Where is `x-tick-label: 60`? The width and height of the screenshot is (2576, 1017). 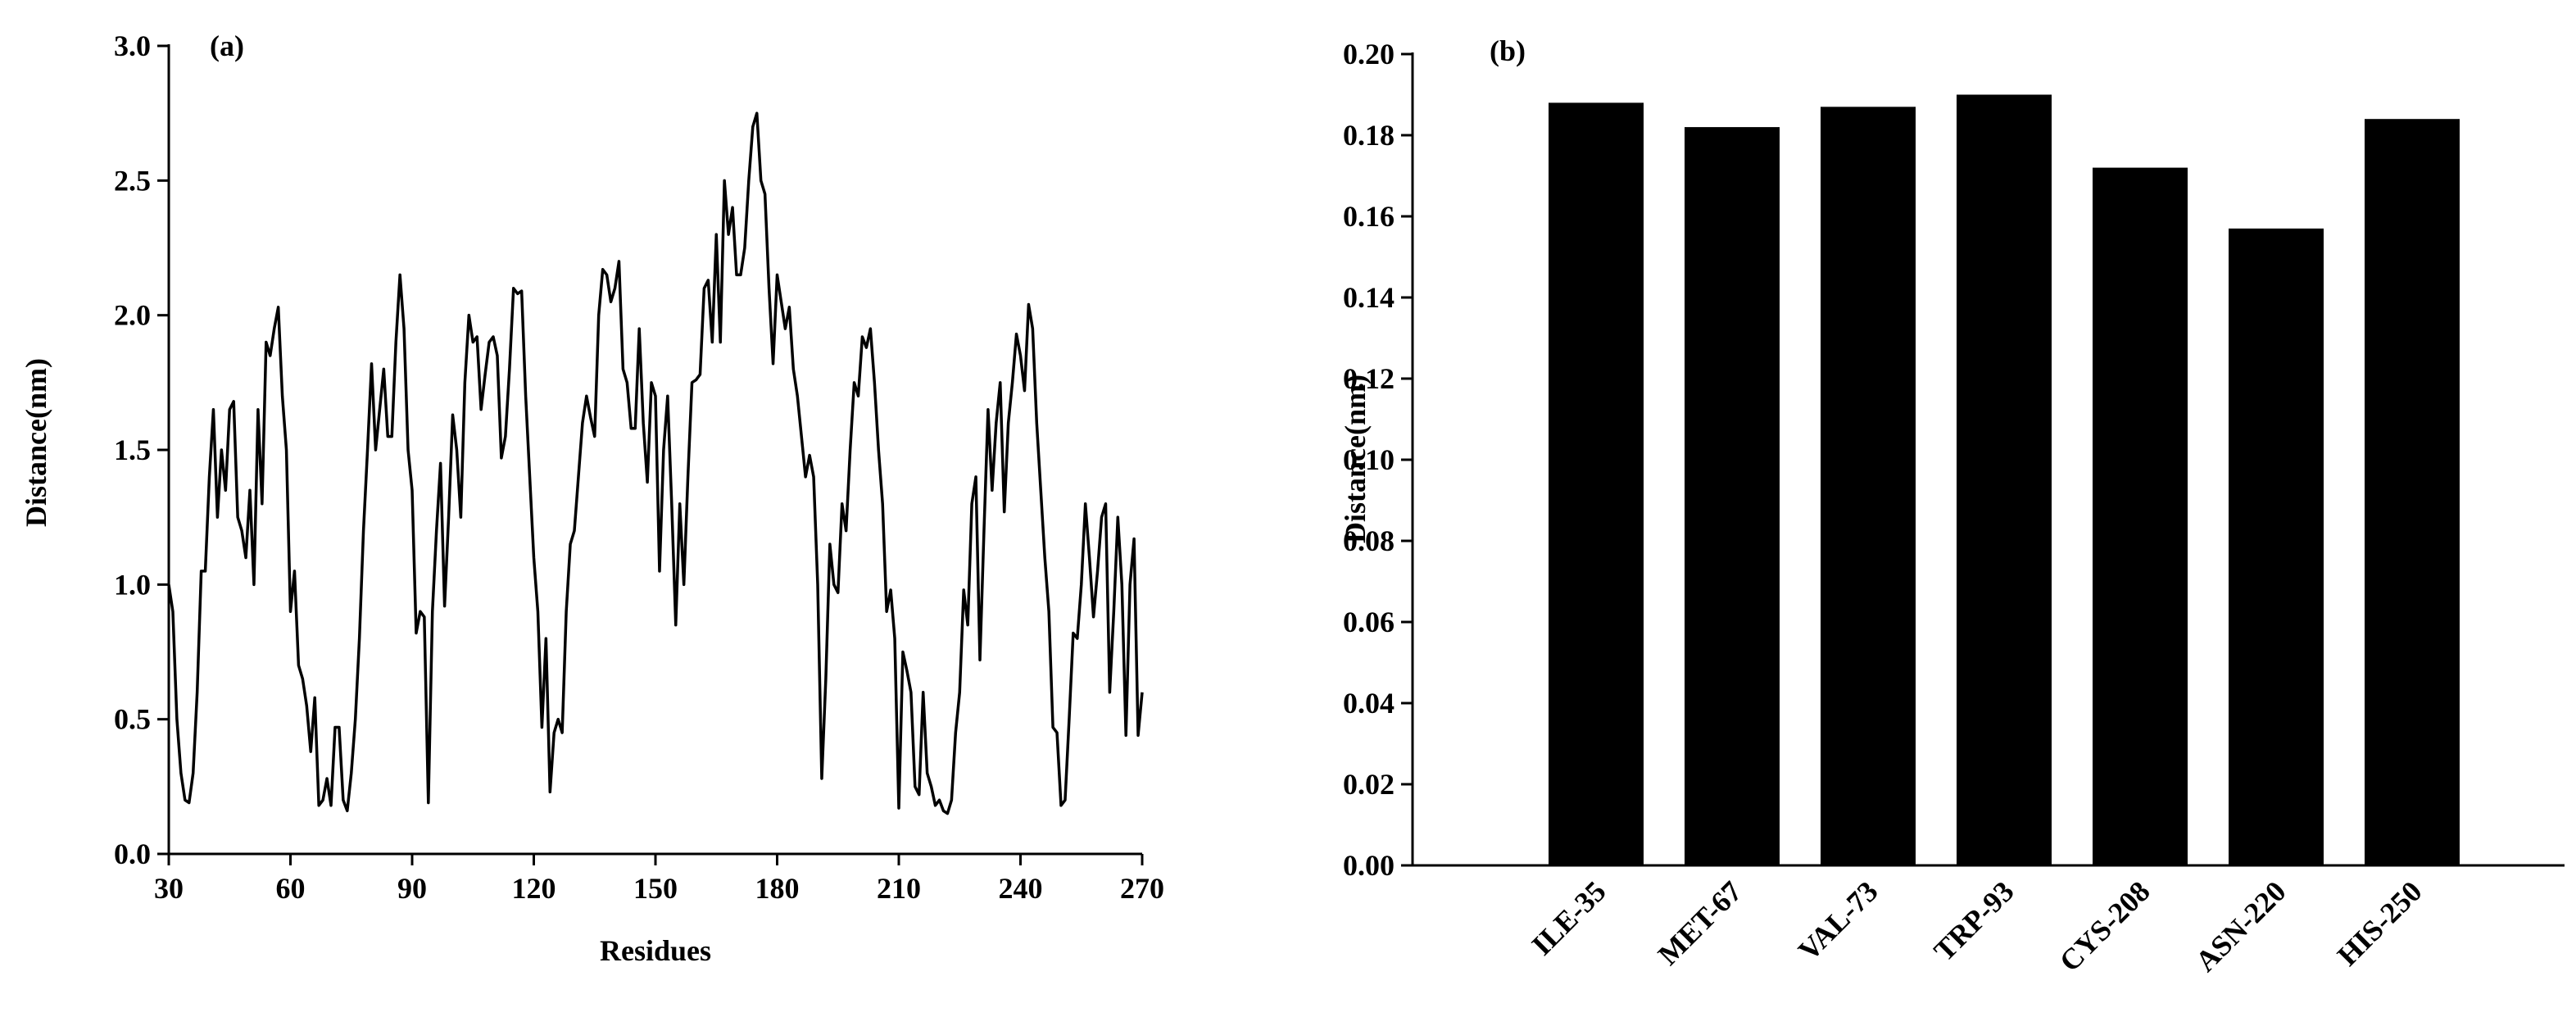
x-tick-label: 60 is located at coordinates (291, 888).